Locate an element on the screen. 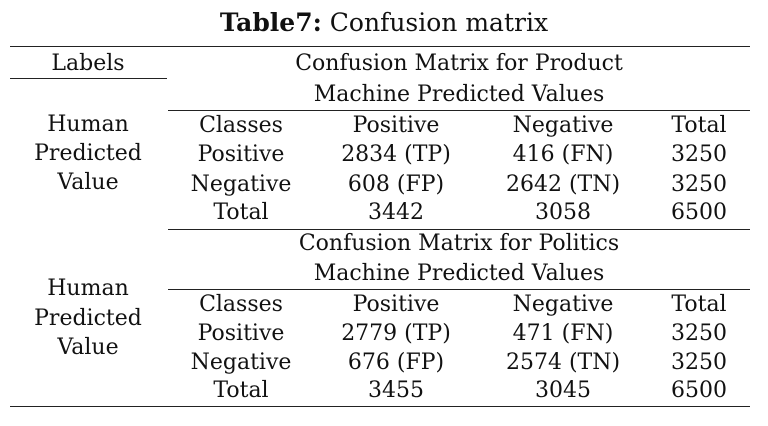  labels-header: Labels is located at coordinates (88, 63).